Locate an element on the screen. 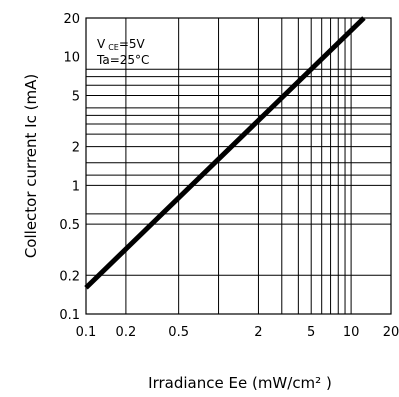 The height and width of the screenshot is (397, 399). x-tick-label: 10 is located at coordinates (351, 332).